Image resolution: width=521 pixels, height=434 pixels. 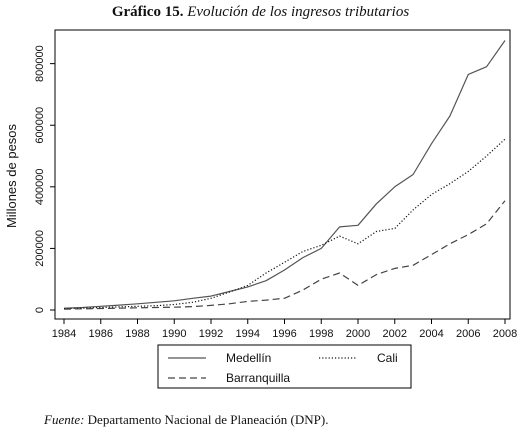 I want to click on chart-title-number: Gráfico 15., so click(x=147, y=12).